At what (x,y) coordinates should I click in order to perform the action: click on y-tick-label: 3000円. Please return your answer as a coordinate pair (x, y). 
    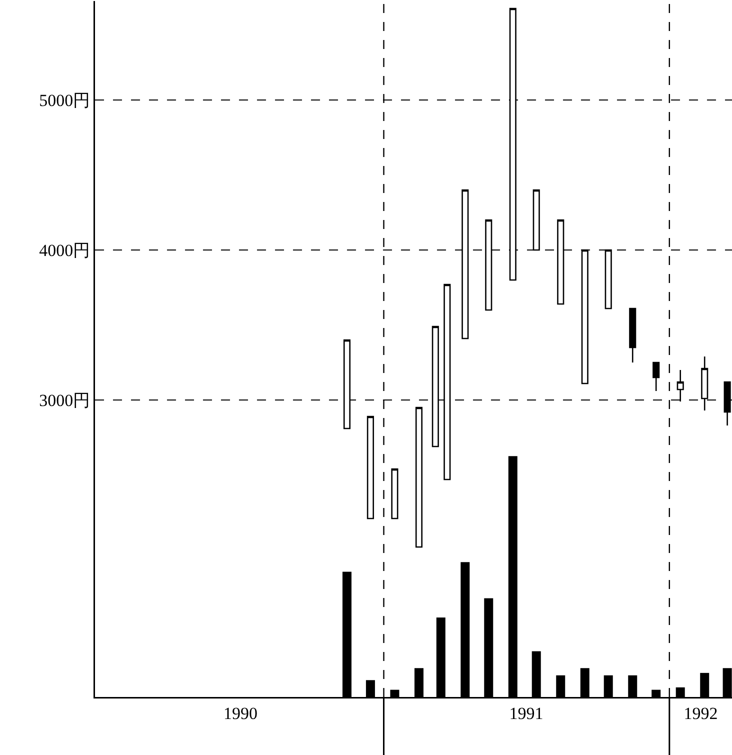
    Looking at the image, I should click on (64, 400).